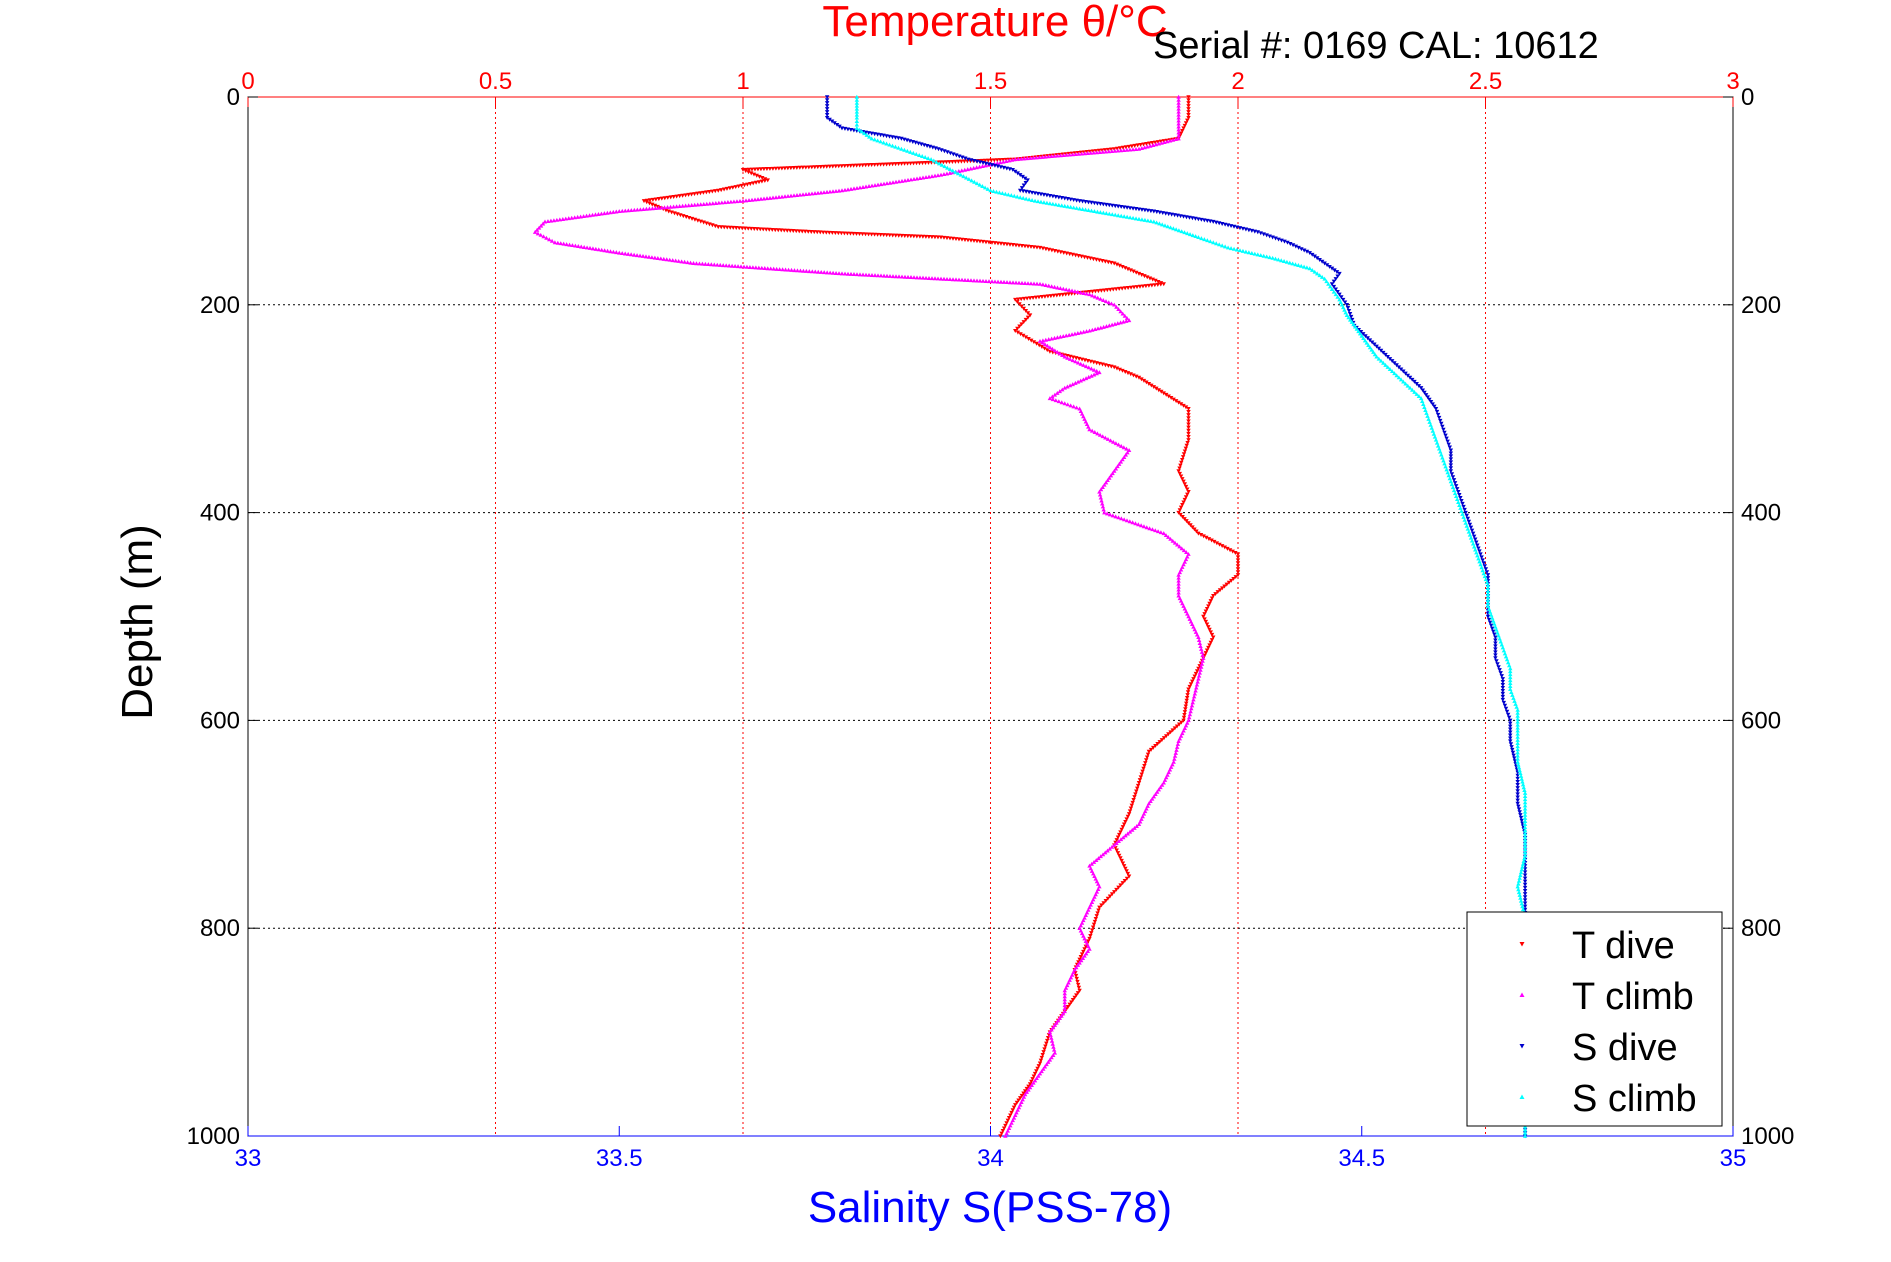  I want to click on y-axis-tick-label-right: 200, so click(1761, 305).